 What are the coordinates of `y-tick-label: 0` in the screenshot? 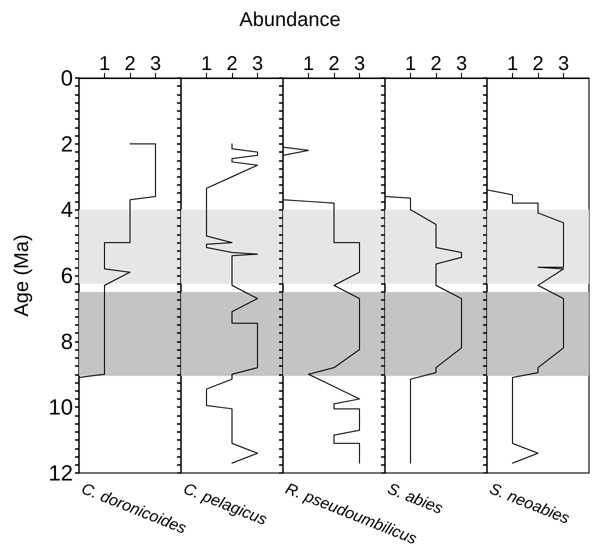 It's located at (66, 78).